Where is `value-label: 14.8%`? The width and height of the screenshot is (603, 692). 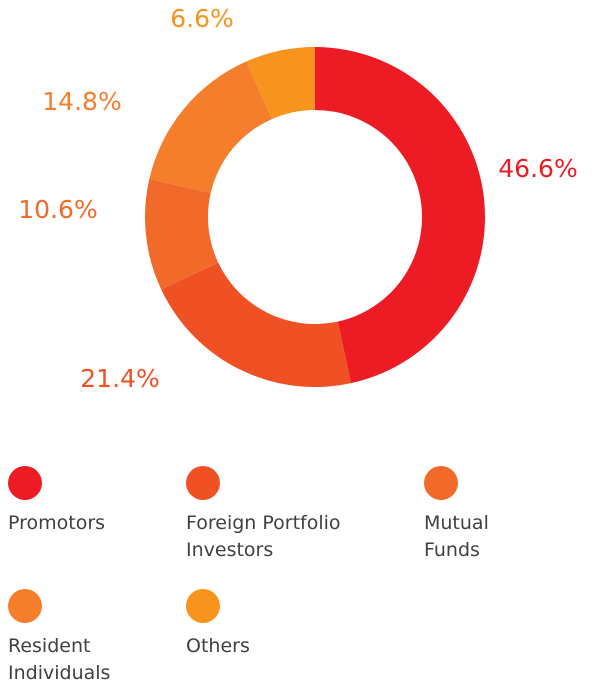 value-label: 14.8% is located at coordinates (81, 101).